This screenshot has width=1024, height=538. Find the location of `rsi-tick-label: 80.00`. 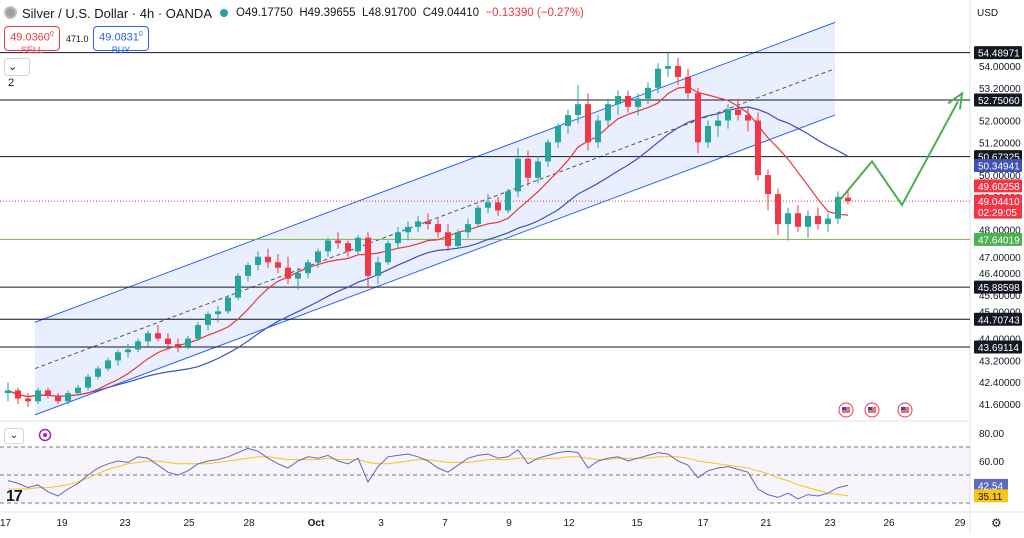

rsi-tick-label: 80.00 is located at coordinates (991, 434).